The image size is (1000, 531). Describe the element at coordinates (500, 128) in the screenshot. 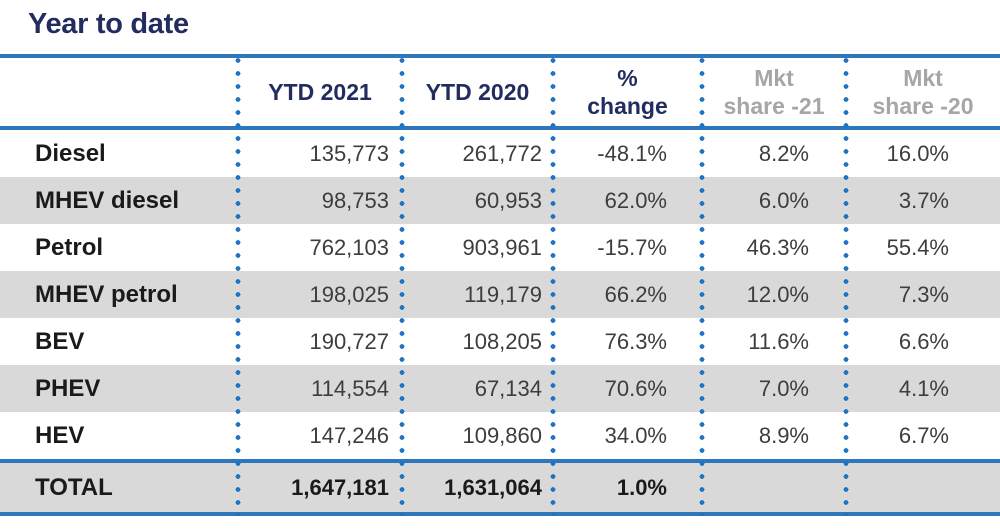

I see `header-bottom-rule` at that location.